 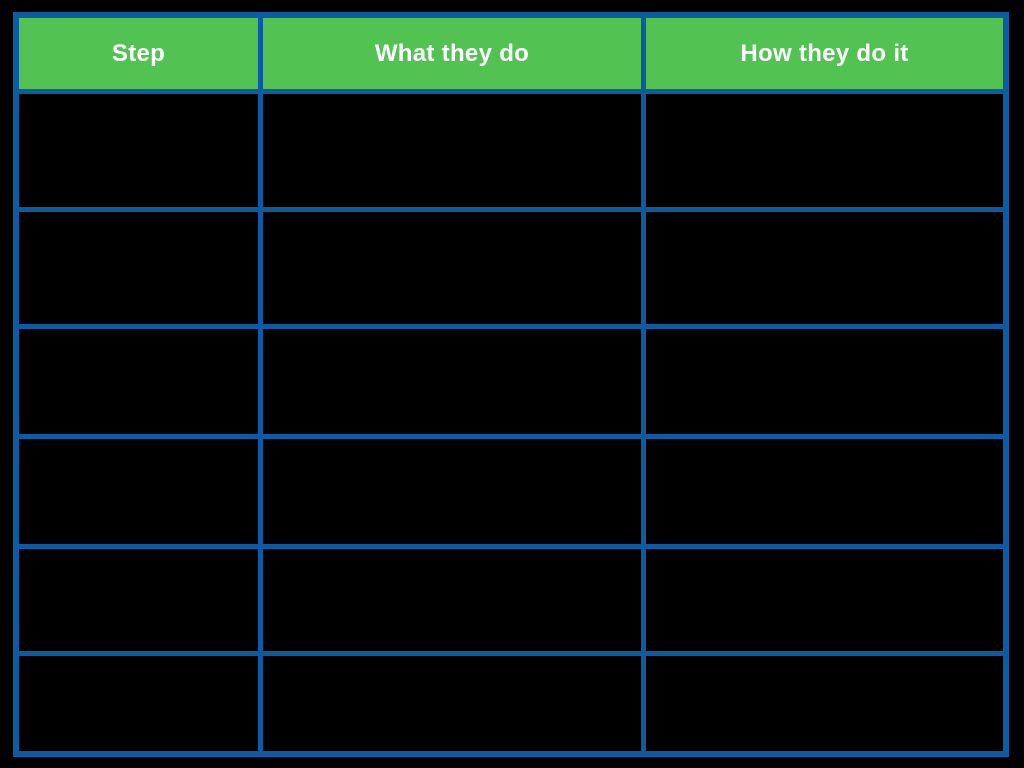 What do you see at coordinates (824, 53) in the screenshot?
I see `column-header-how-they-do-it: How they do it` at bounding box center [824, 53].